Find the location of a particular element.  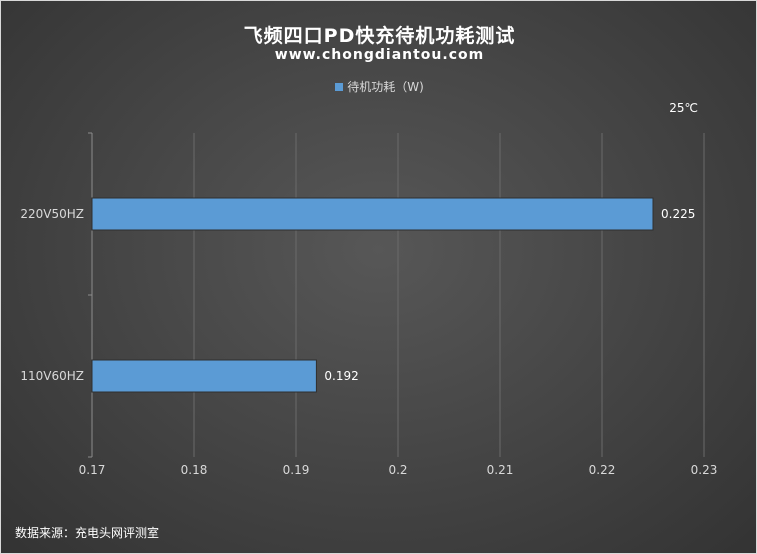

category-label: 220V50HZ is located at coordinates (52, 214).